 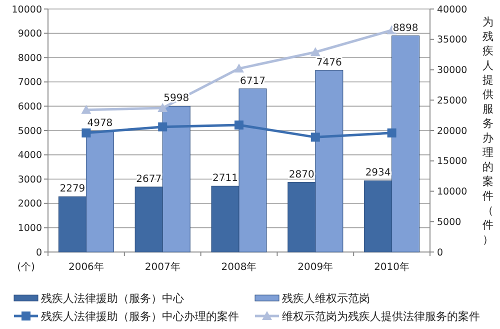 What do you see at coordinates (86, 267) in the screenshot?
I see `x-tick-label: 2006年` at bounding box center [86, 267].